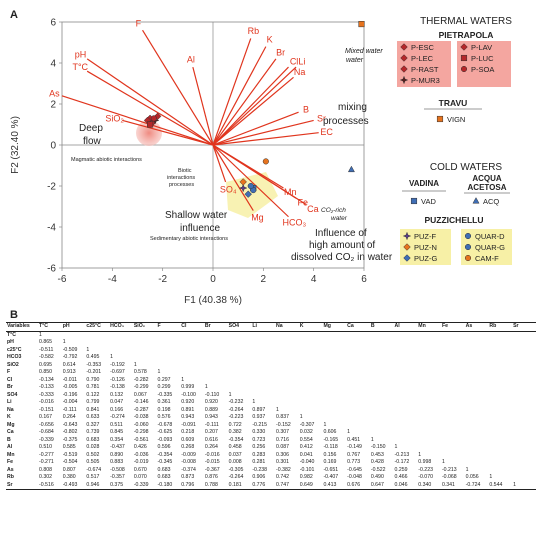  Describe the element at coordinates (401, 477) in the screenshot. I see `table-cell: 0.466` at that location.